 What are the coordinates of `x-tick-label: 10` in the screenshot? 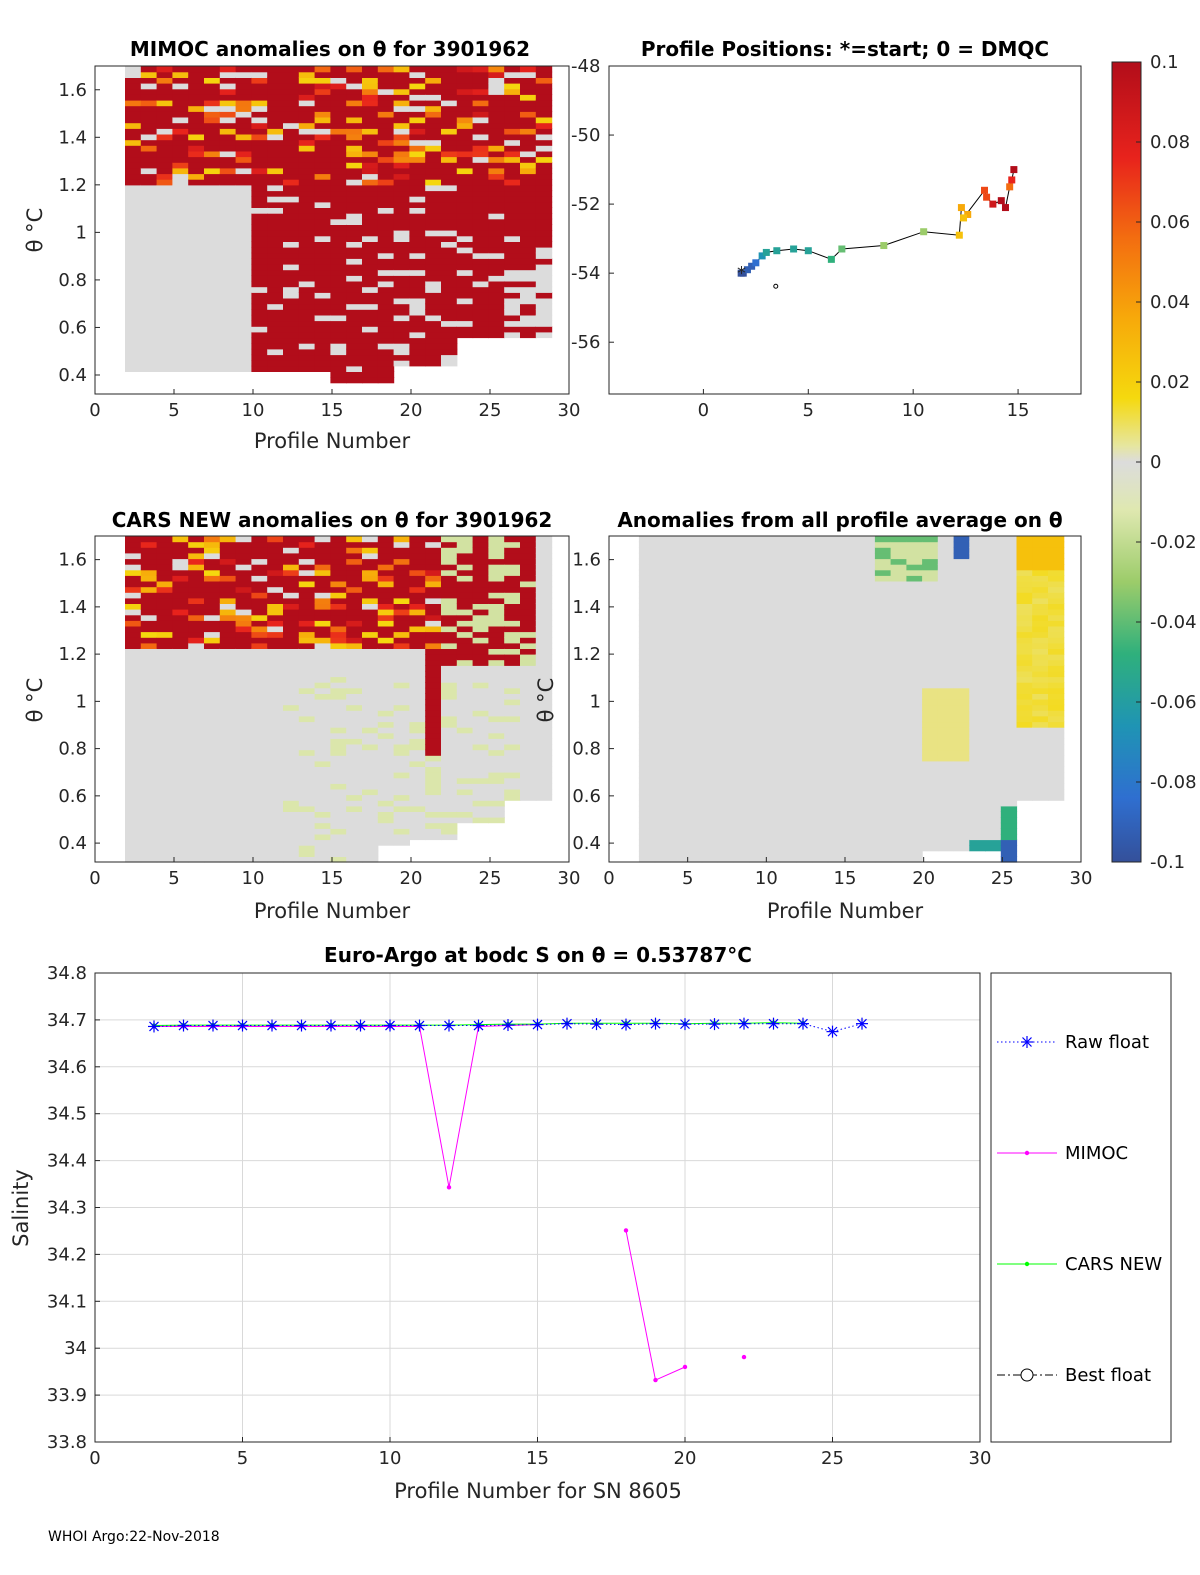 It's located at (253, 878).